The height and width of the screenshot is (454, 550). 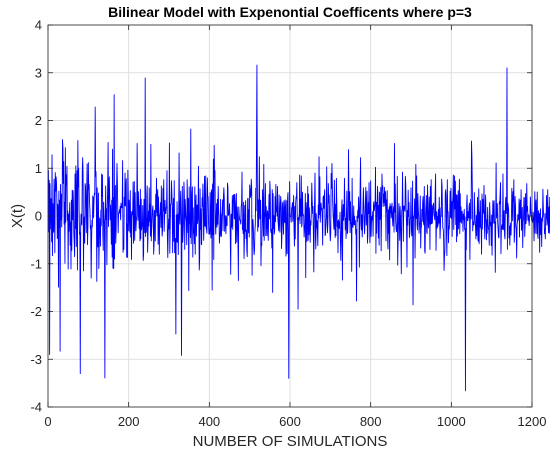 What do you see at coordinates (532, 421) in the screenshot?
I see `x-tick-label: 1200` at bounding box center [532, 421].